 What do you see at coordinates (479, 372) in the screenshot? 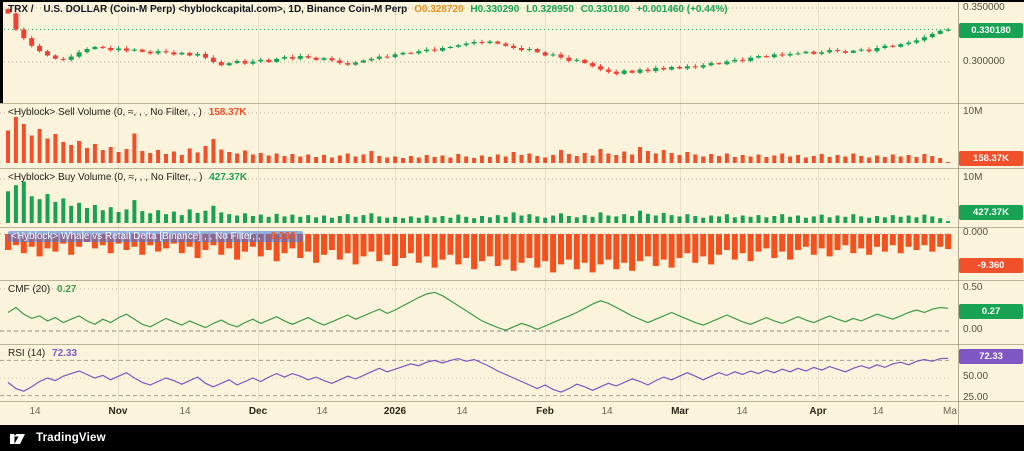
I see `rsi-pane-canvas` at bounding box center [479, 372].